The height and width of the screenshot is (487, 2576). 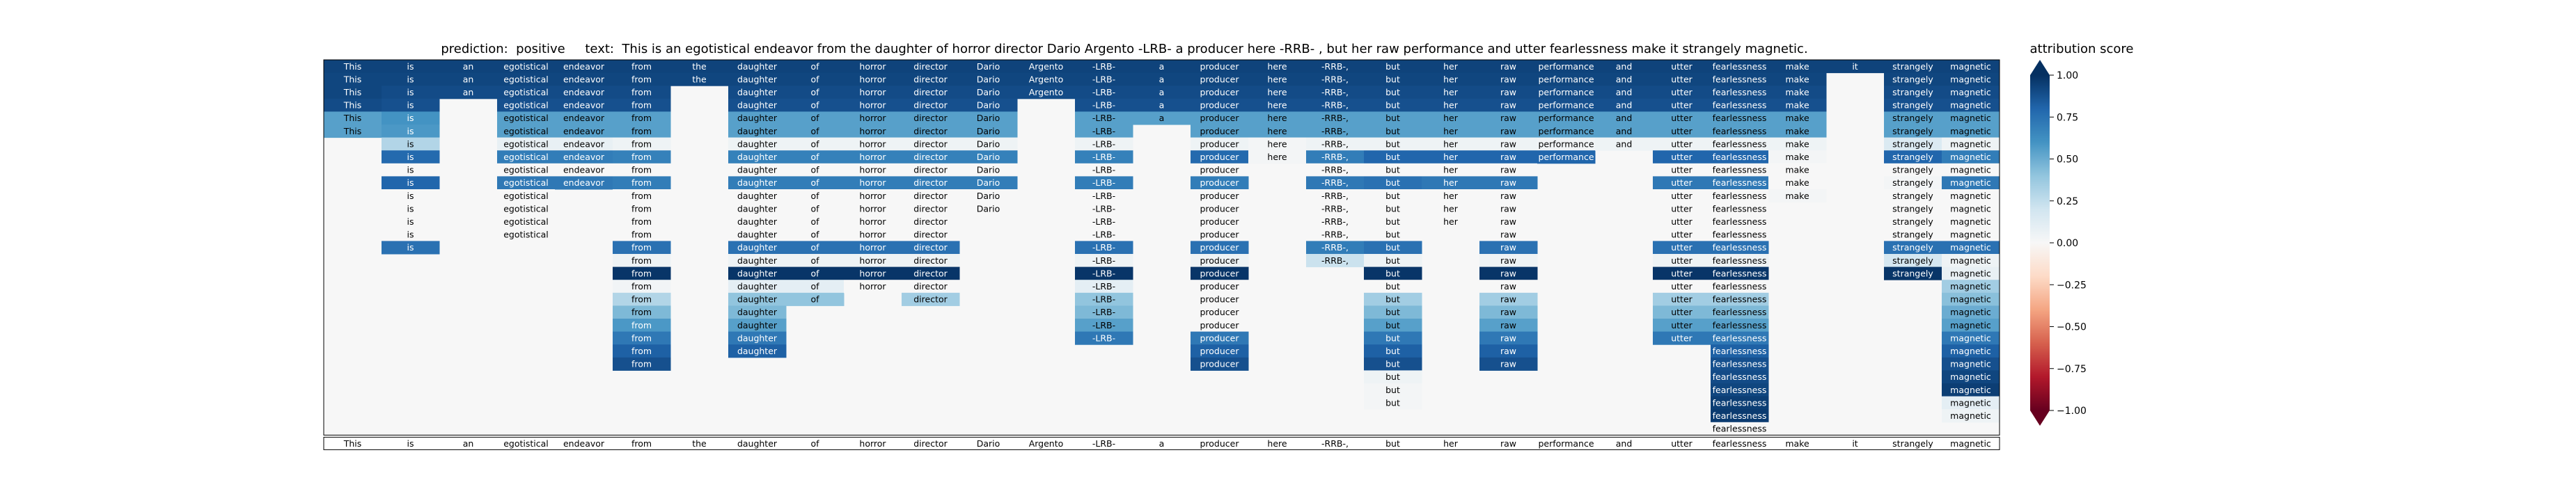 What do you see at coordinates (1277, 118) in the screenshot?
I see `cell-label: here` at bounding box center [1277, 118].